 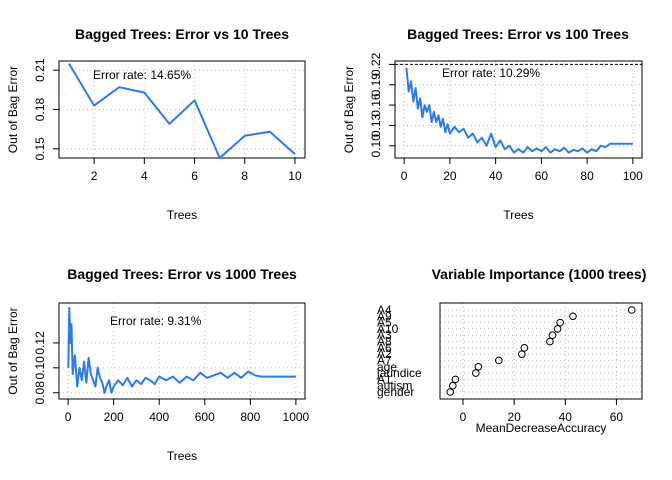 I want to click on variable-label: gender, so click(x=395, y=392).